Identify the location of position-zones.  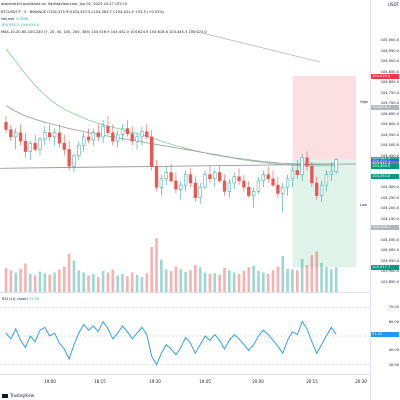
(324, 172).